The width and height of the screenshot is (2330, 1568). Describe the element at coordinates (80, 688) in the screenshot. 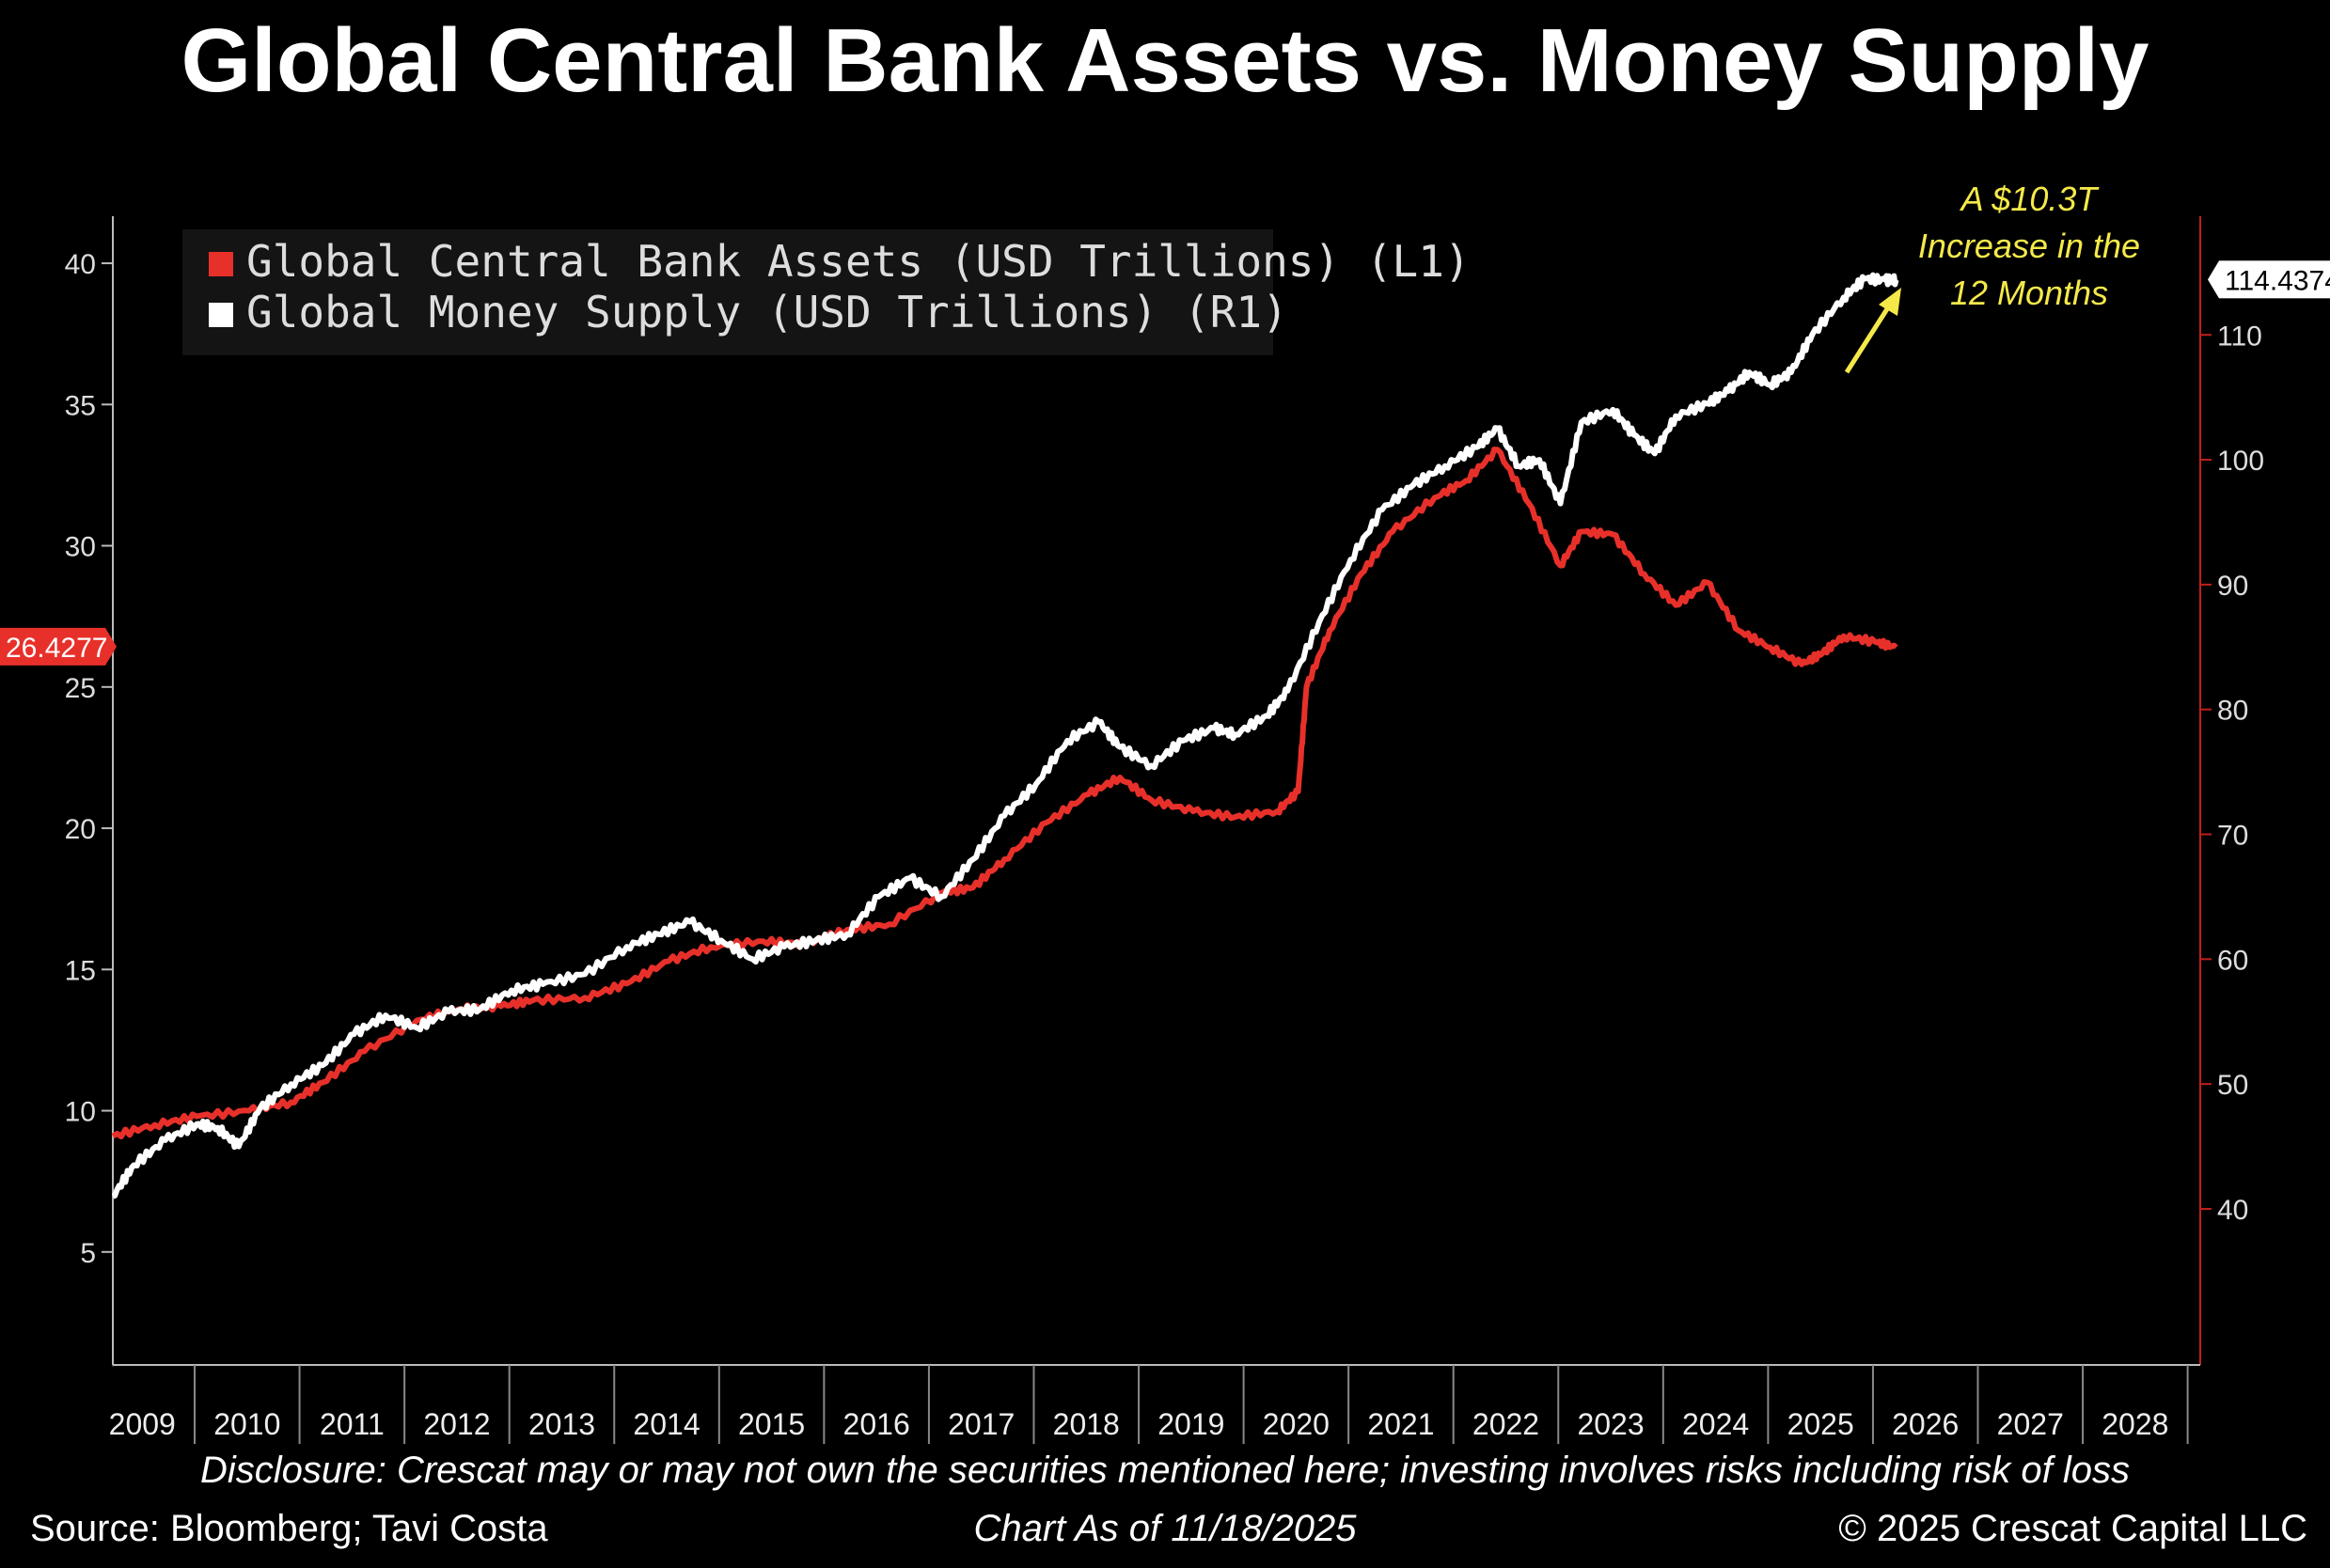

I see `left-tick-label: 25` at that location.